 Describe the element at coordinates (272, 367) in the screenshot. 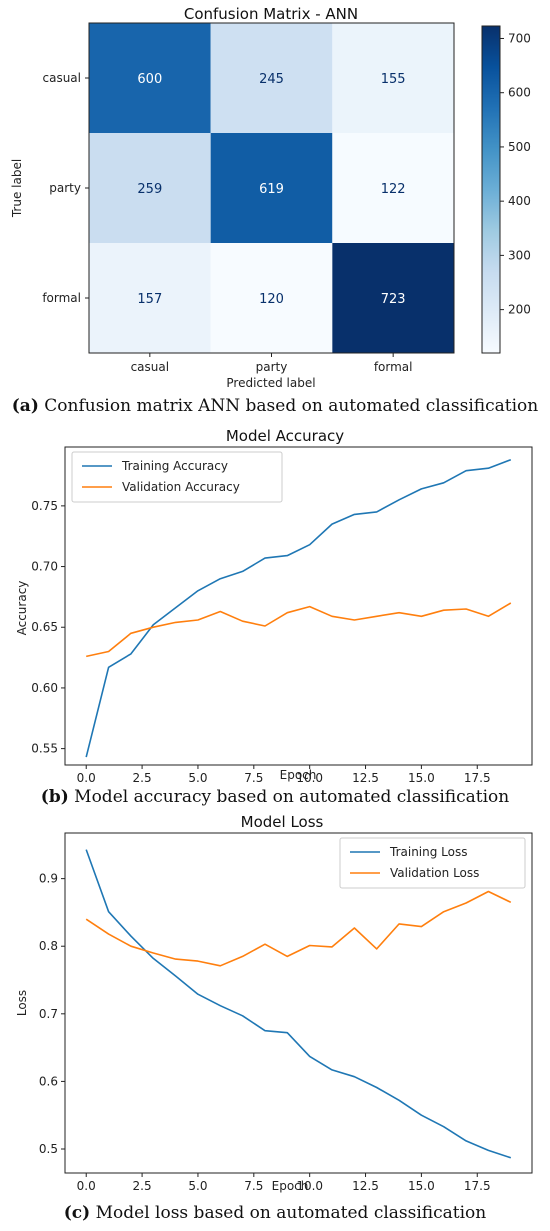

I see `cm-xtick-label: party` at that location.